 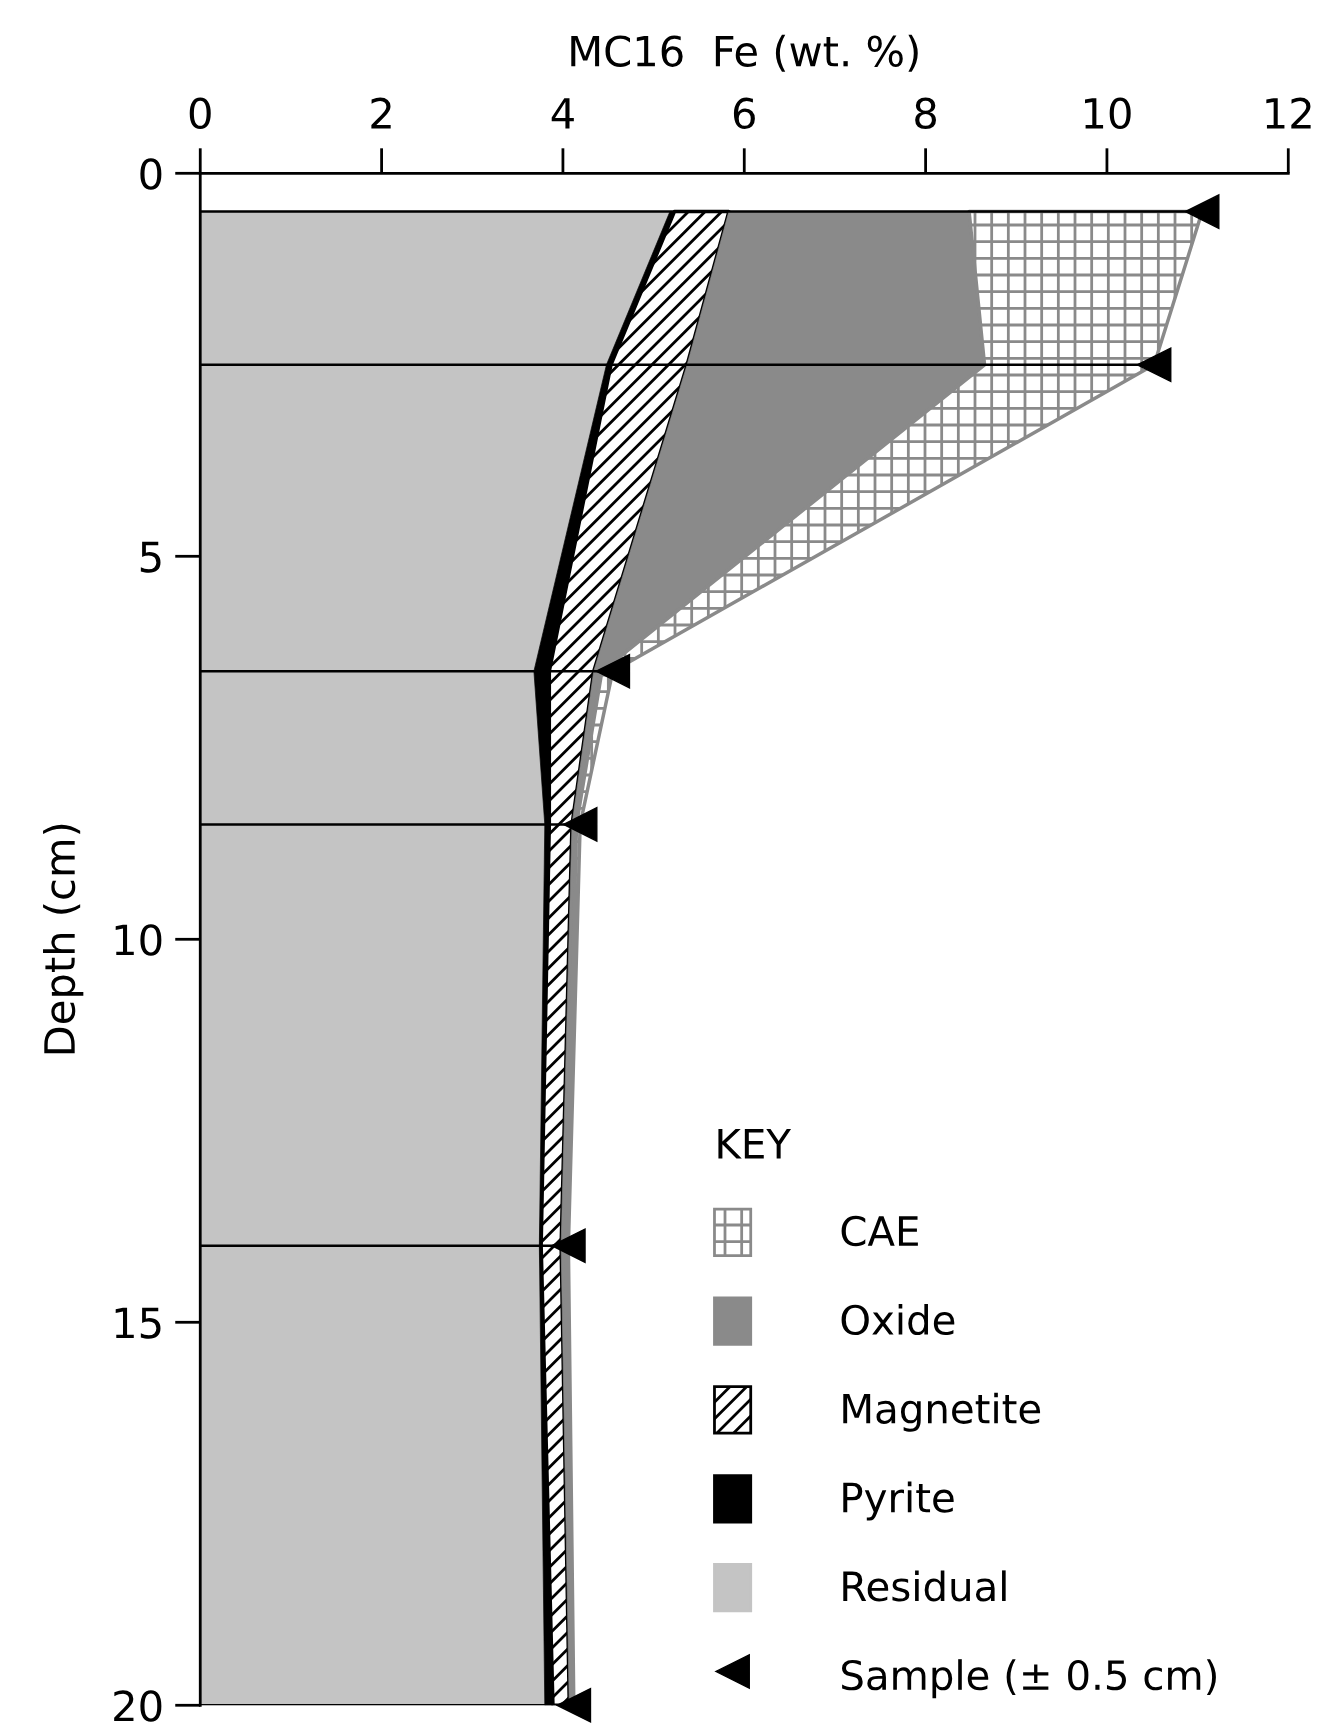 What do you see at coordinates (138, 940) in the screenshot?
I see `y-tick-label: 10` at bounding box center [138, 940].